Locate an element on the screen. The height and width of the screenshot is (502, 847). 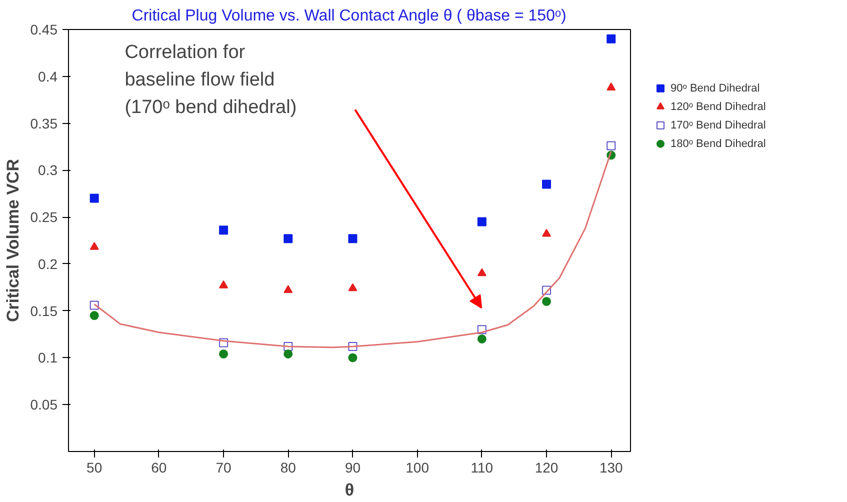
x-tick-label: 50 is located at coordinates (94, 468).